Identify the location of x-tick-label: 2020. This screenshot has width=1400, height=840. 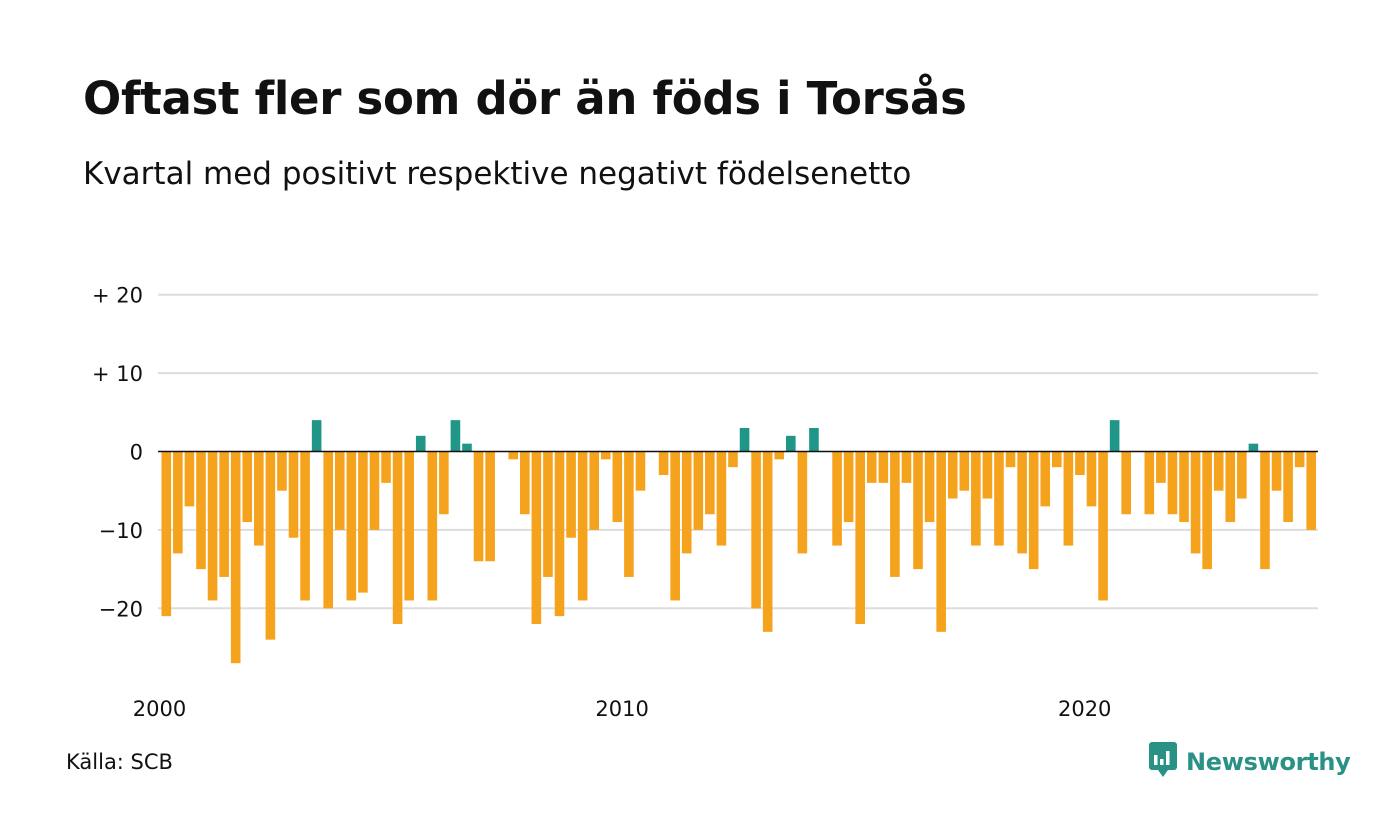
(1084, 709).